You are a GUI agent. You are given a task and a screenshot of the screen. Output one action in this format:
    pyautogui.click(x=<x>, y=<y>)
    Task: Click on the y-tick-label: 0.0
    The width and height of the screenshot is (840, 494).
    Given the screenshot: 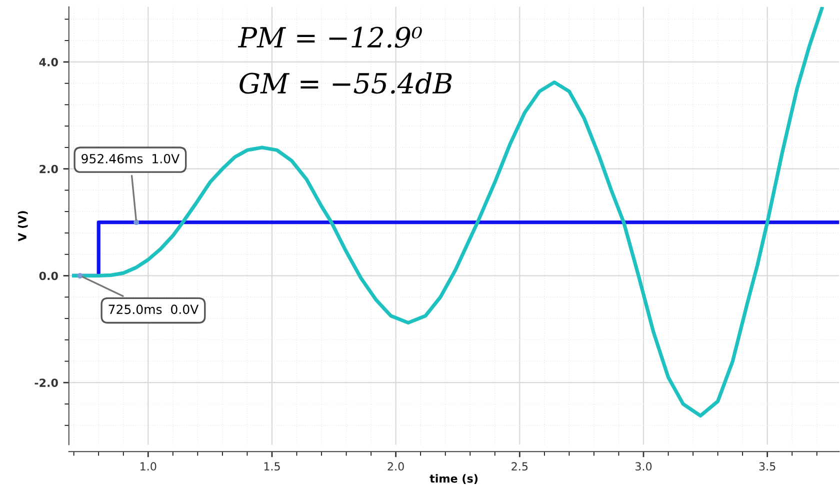 What is the action you would take?
    pyautogui.click(x=48, y=276)
    